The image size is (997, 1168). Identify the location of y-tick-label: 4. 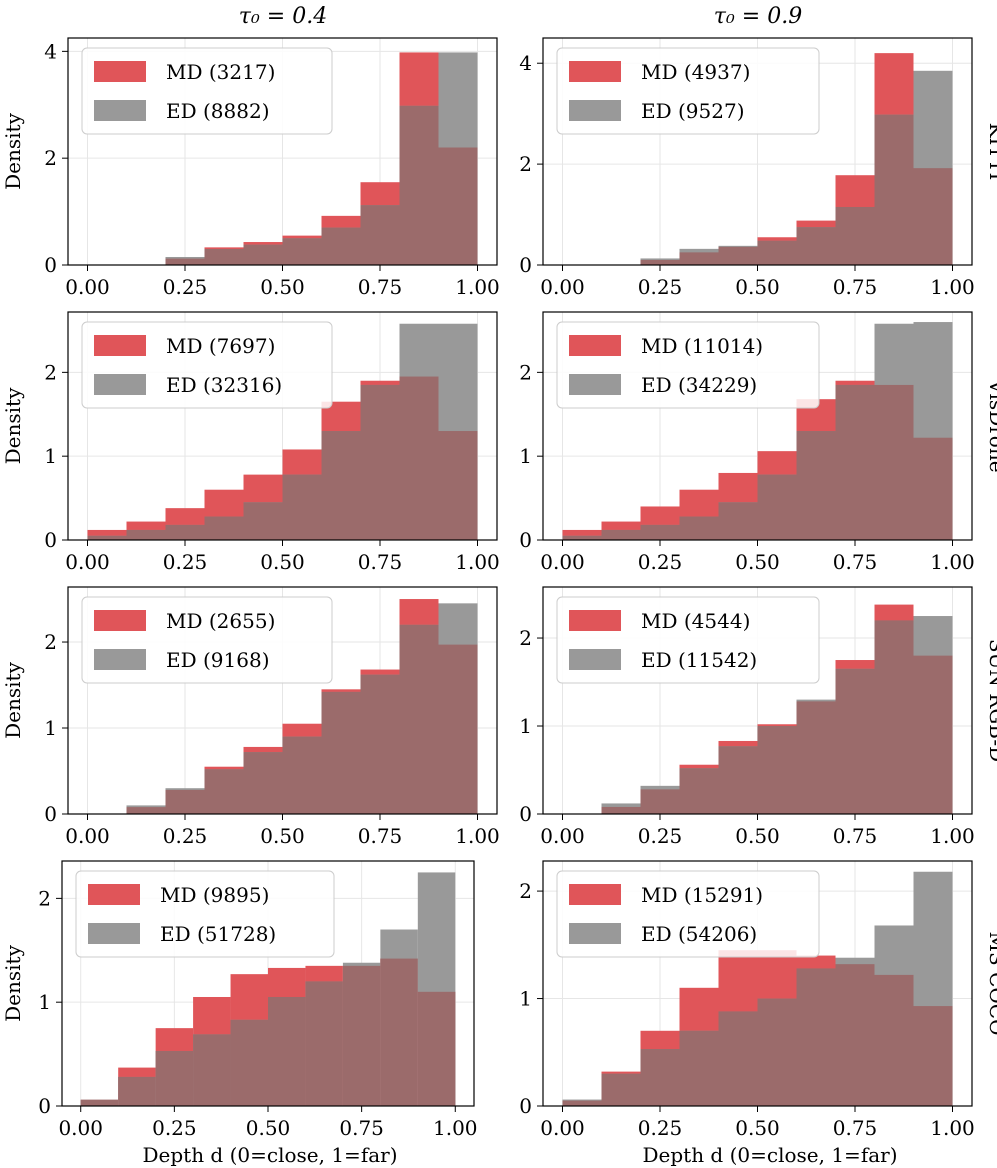
(50, 51).